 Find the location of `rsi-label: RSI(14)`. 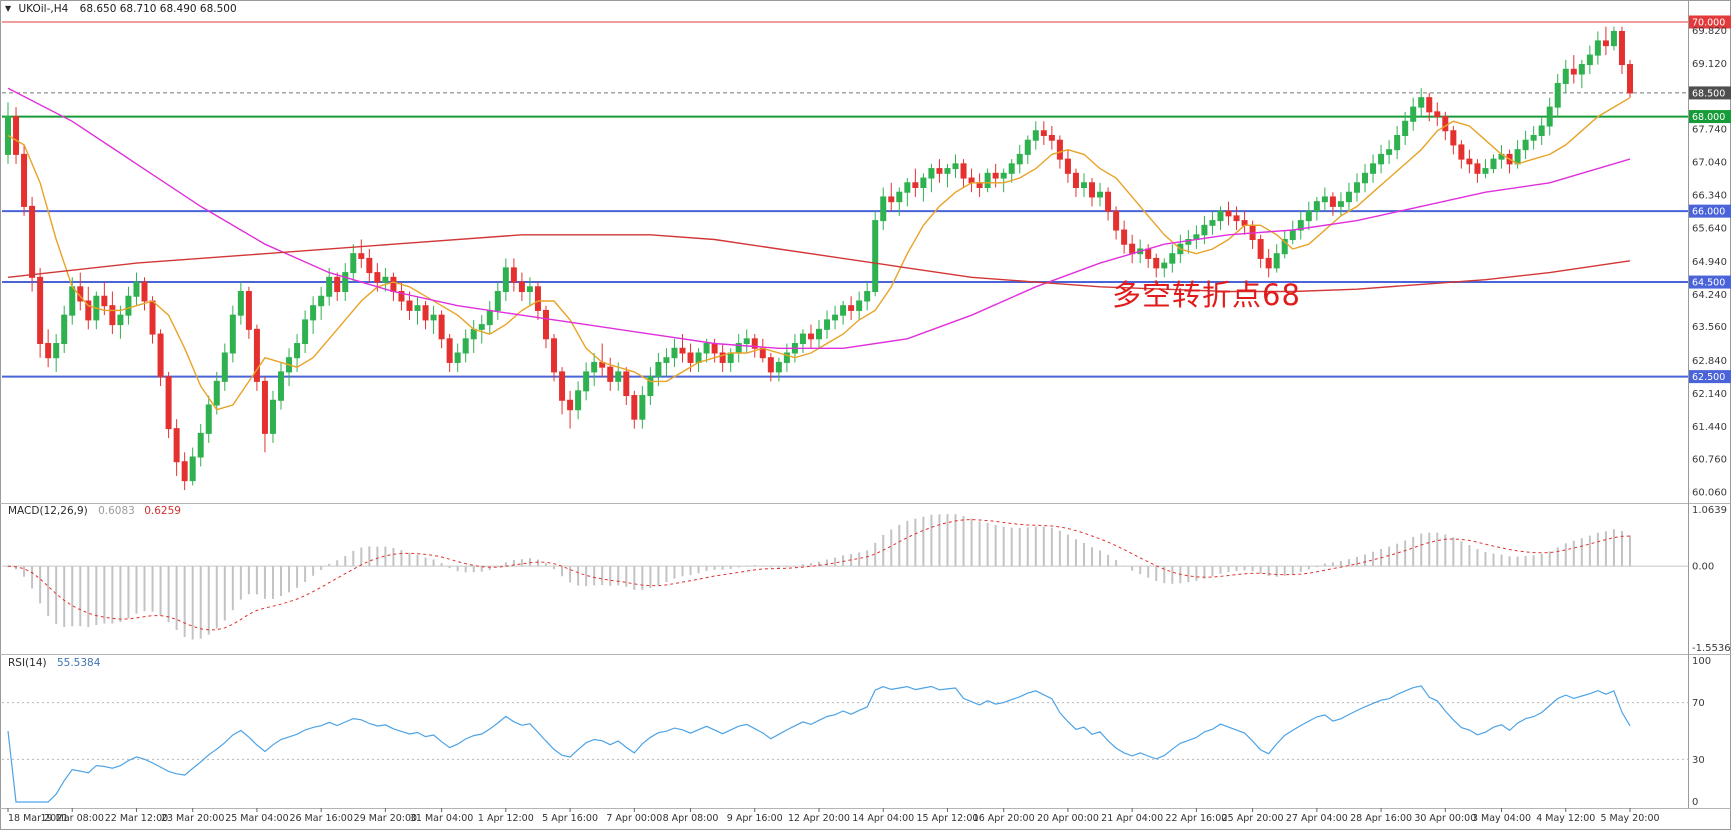

rsi-label: RSI(14) is located at coordinates (27, 663).